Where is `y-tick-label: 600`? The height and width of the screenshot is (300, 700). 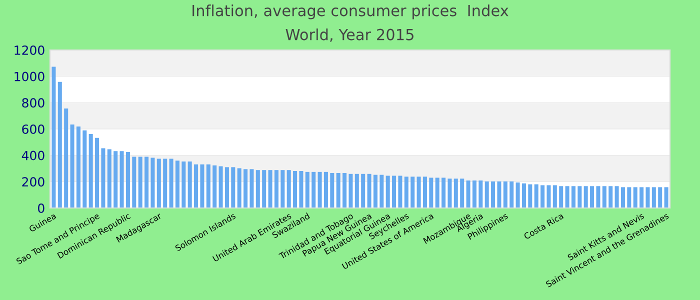
y-tick-label: 600 is located at coordinates (33, 129).